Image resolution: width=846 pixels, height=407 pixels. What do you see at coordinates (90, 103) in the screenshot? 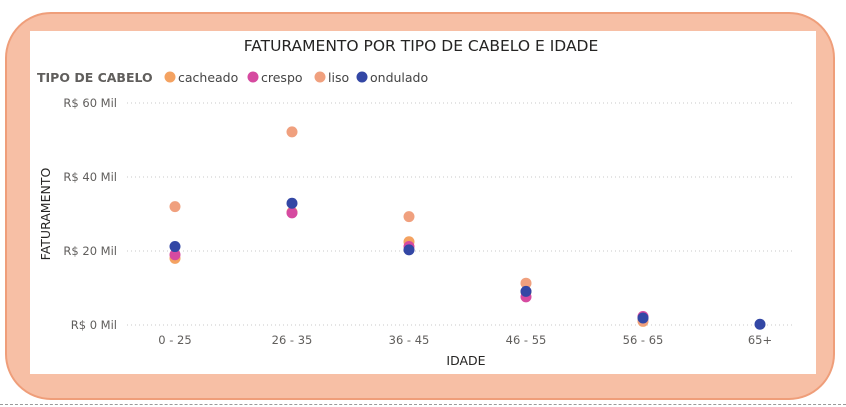
I see `y-tick-label: R$ 60 Mil` at bounding box center [90, 103].